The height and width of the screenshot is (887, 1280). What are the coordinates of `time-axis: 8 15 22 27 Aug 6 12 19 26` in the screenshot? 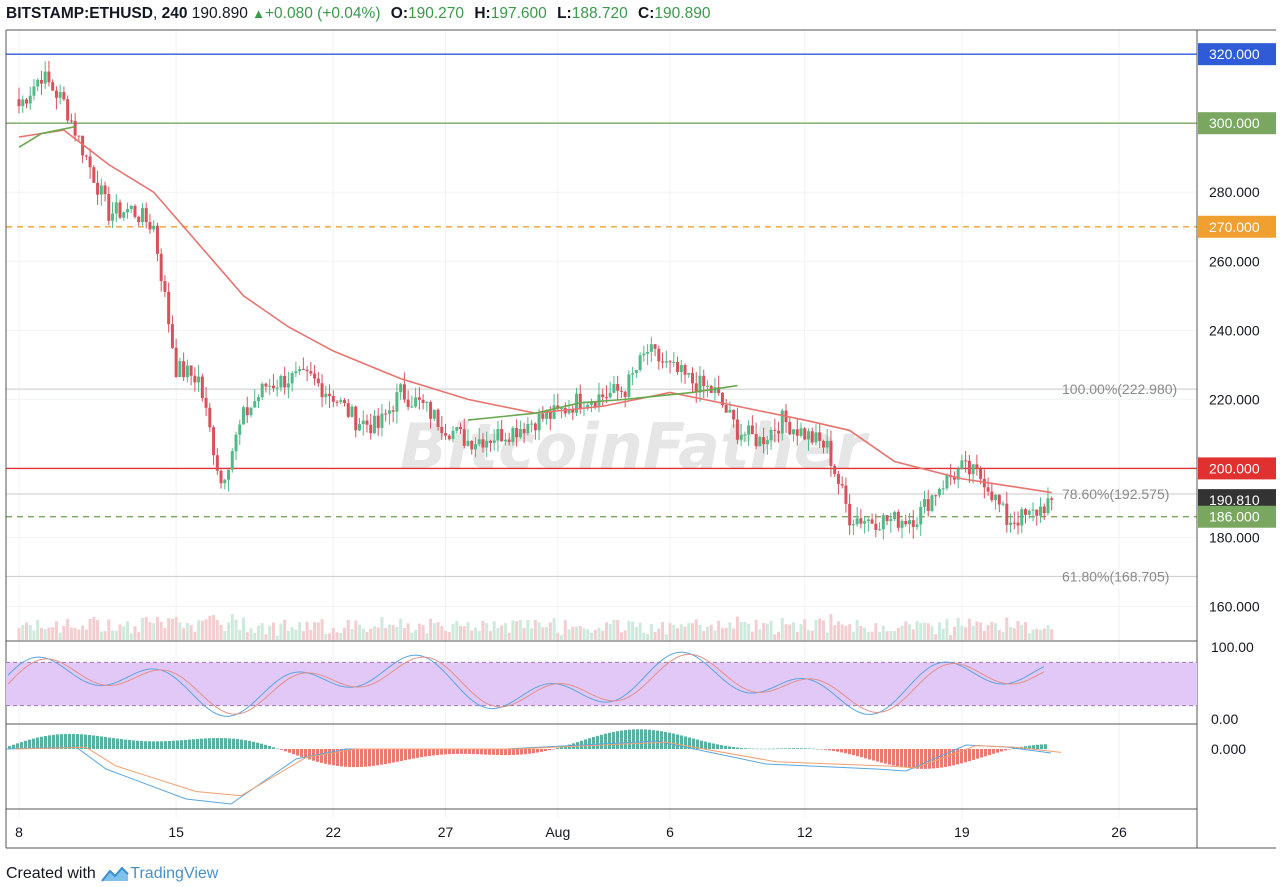 It's located at (571, 832).